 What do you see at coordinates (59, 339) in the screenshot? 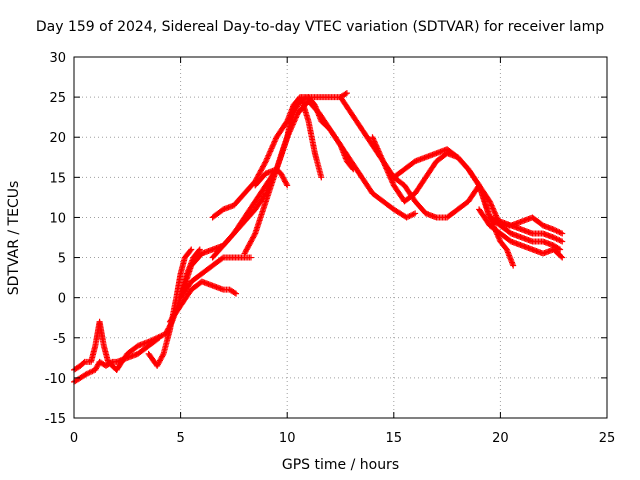
I see `y-tick-label: -5` at bounding box center [59, 339].